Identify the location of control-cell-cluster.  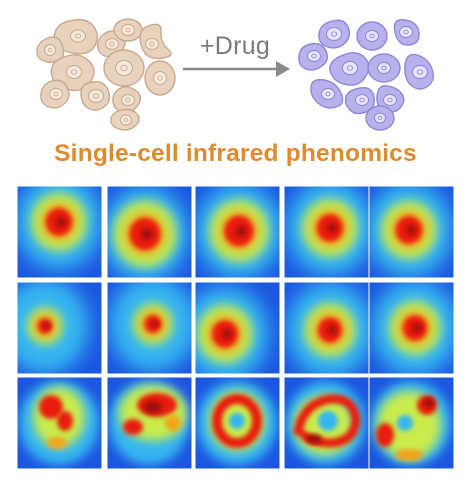
(106, 74).